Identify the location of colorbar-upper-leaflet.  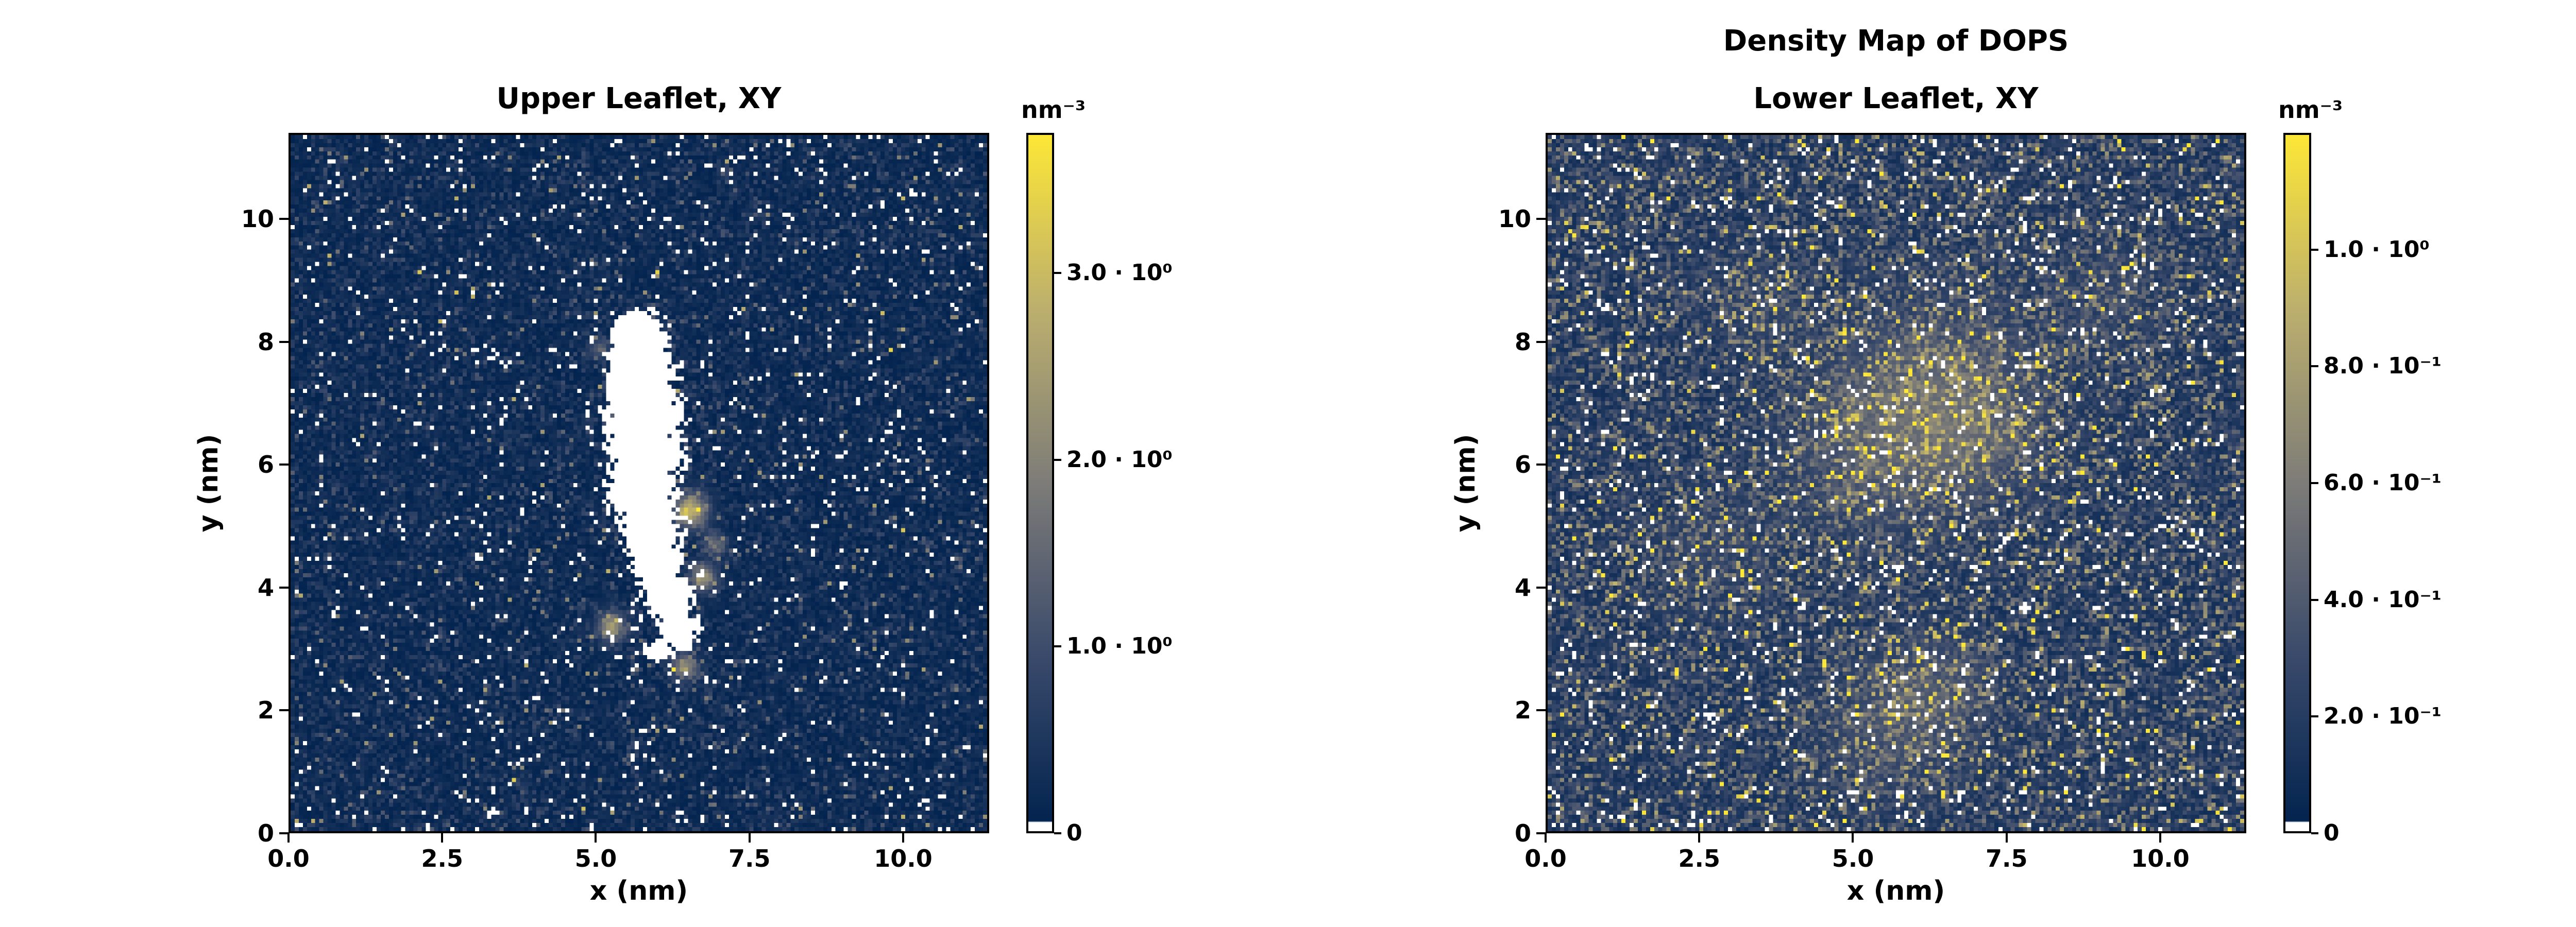
(1040, 483).